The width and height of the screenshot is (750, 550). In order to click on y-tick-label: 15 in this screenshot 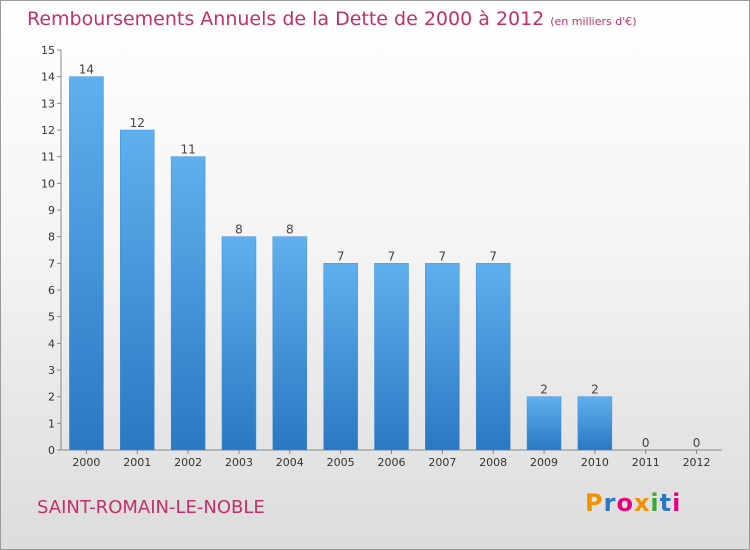, I will do `click(48, 50)`.